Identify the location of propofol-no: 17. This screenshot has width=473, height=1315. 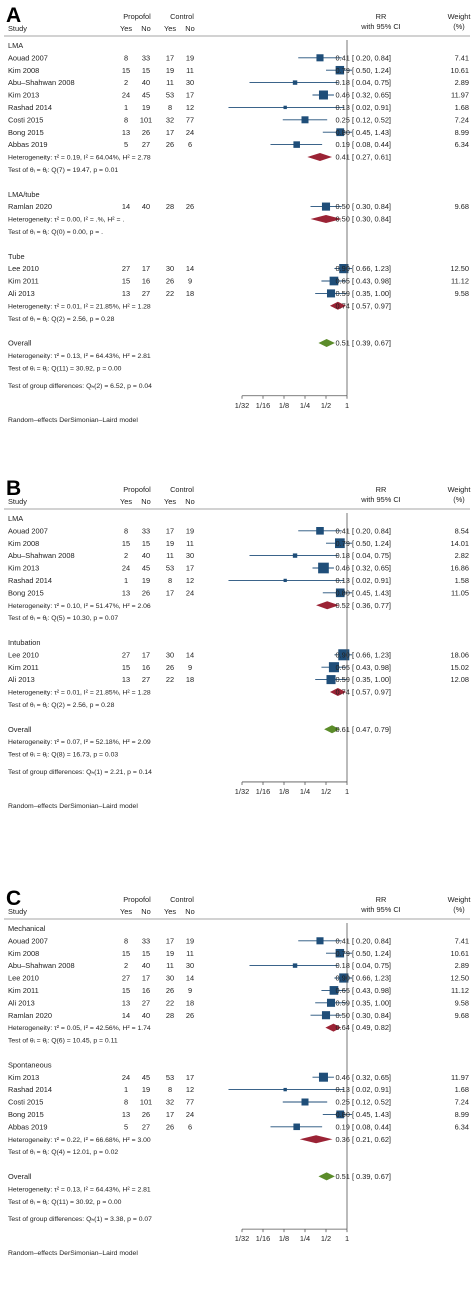
(146, 654).